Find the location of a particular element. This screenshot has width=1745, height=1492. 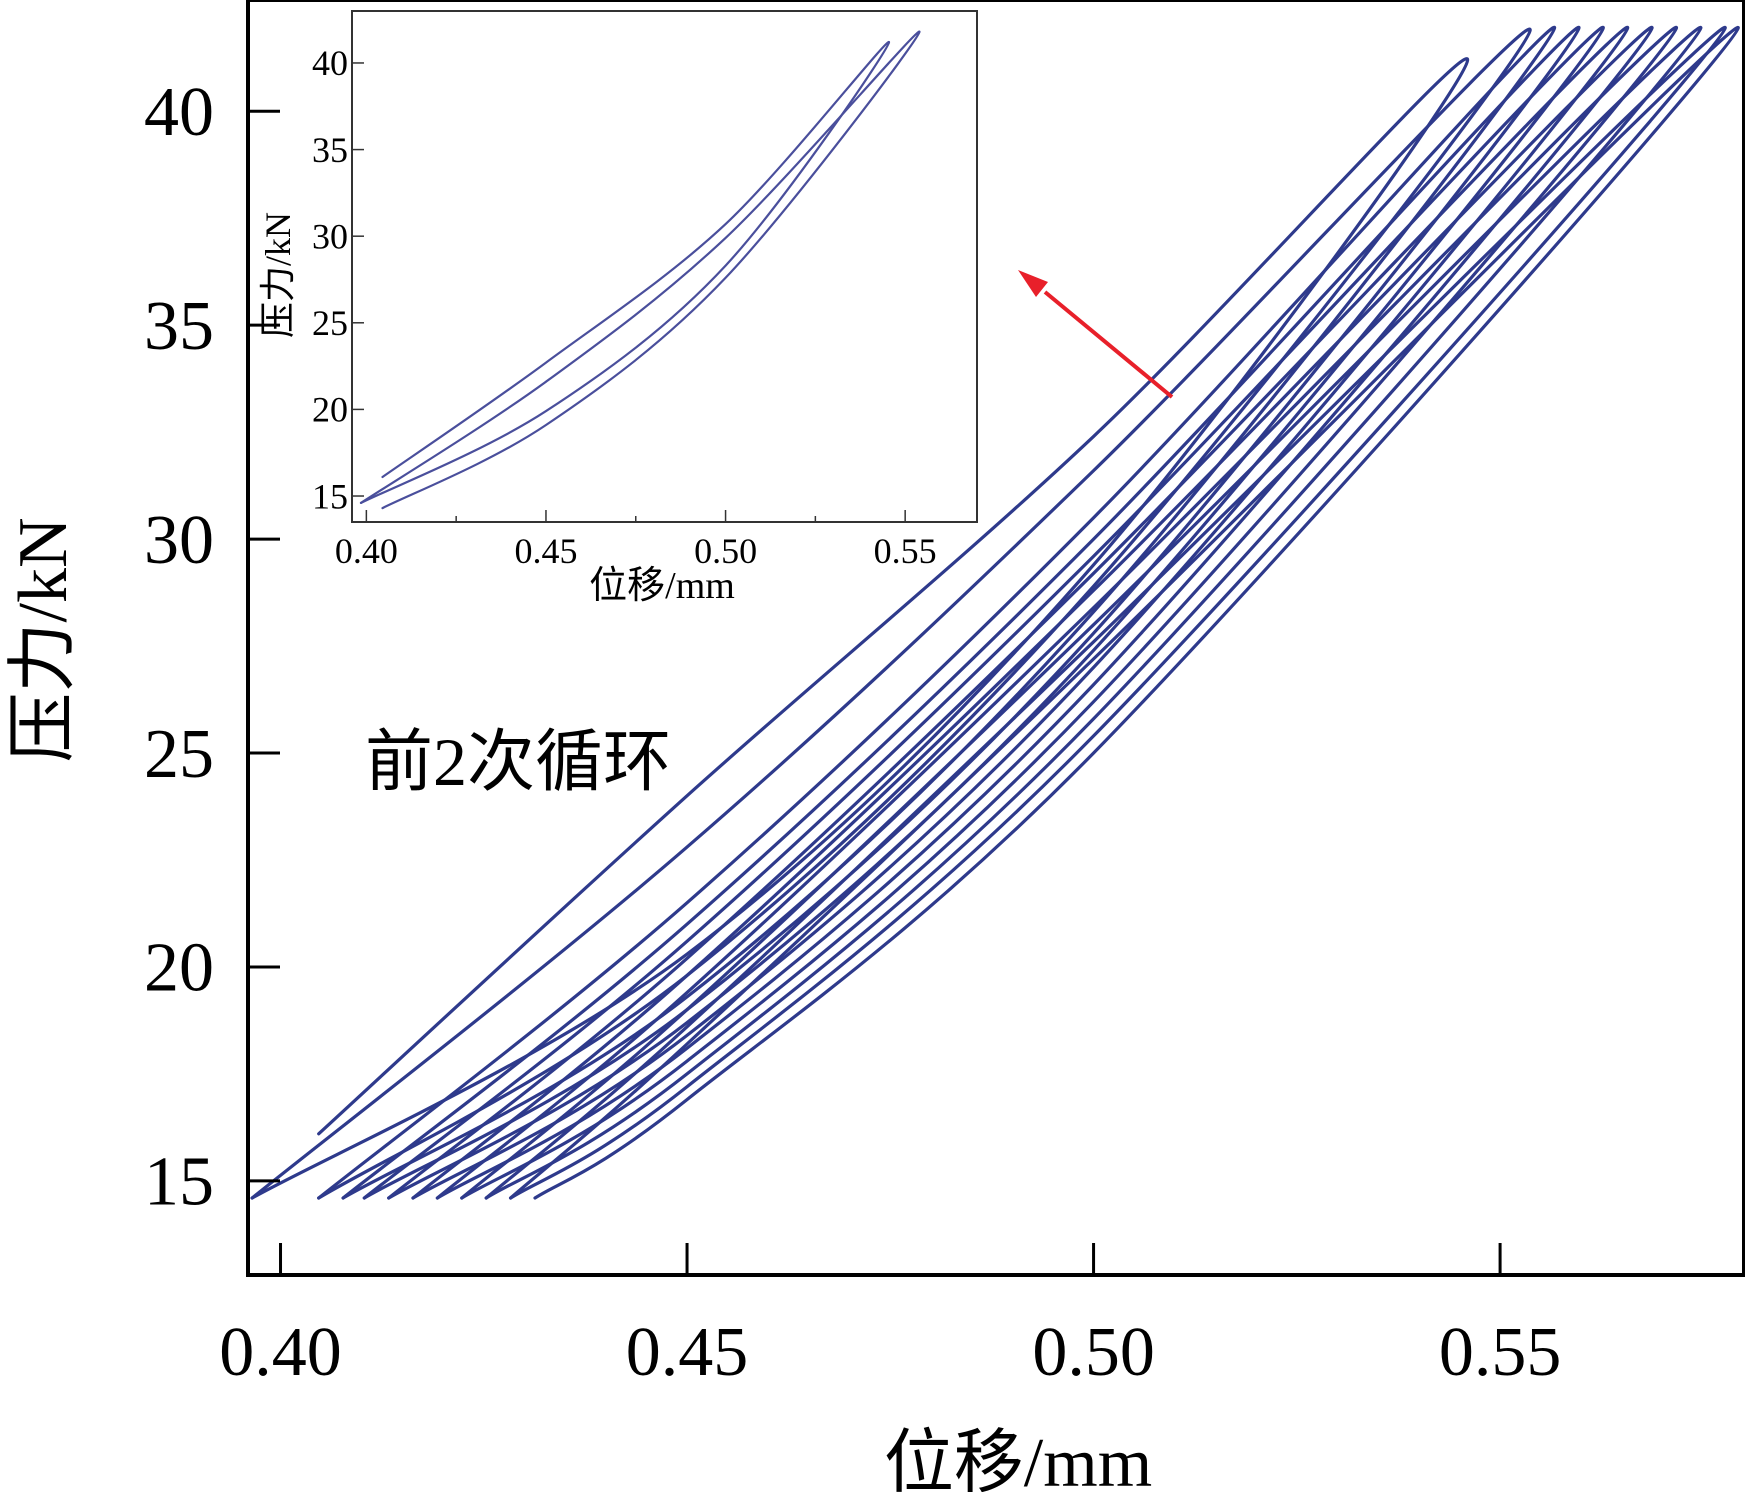

main-x-ticks: 0.40 0.45 0.50 0.55 is located at coordinates (890, 1317).